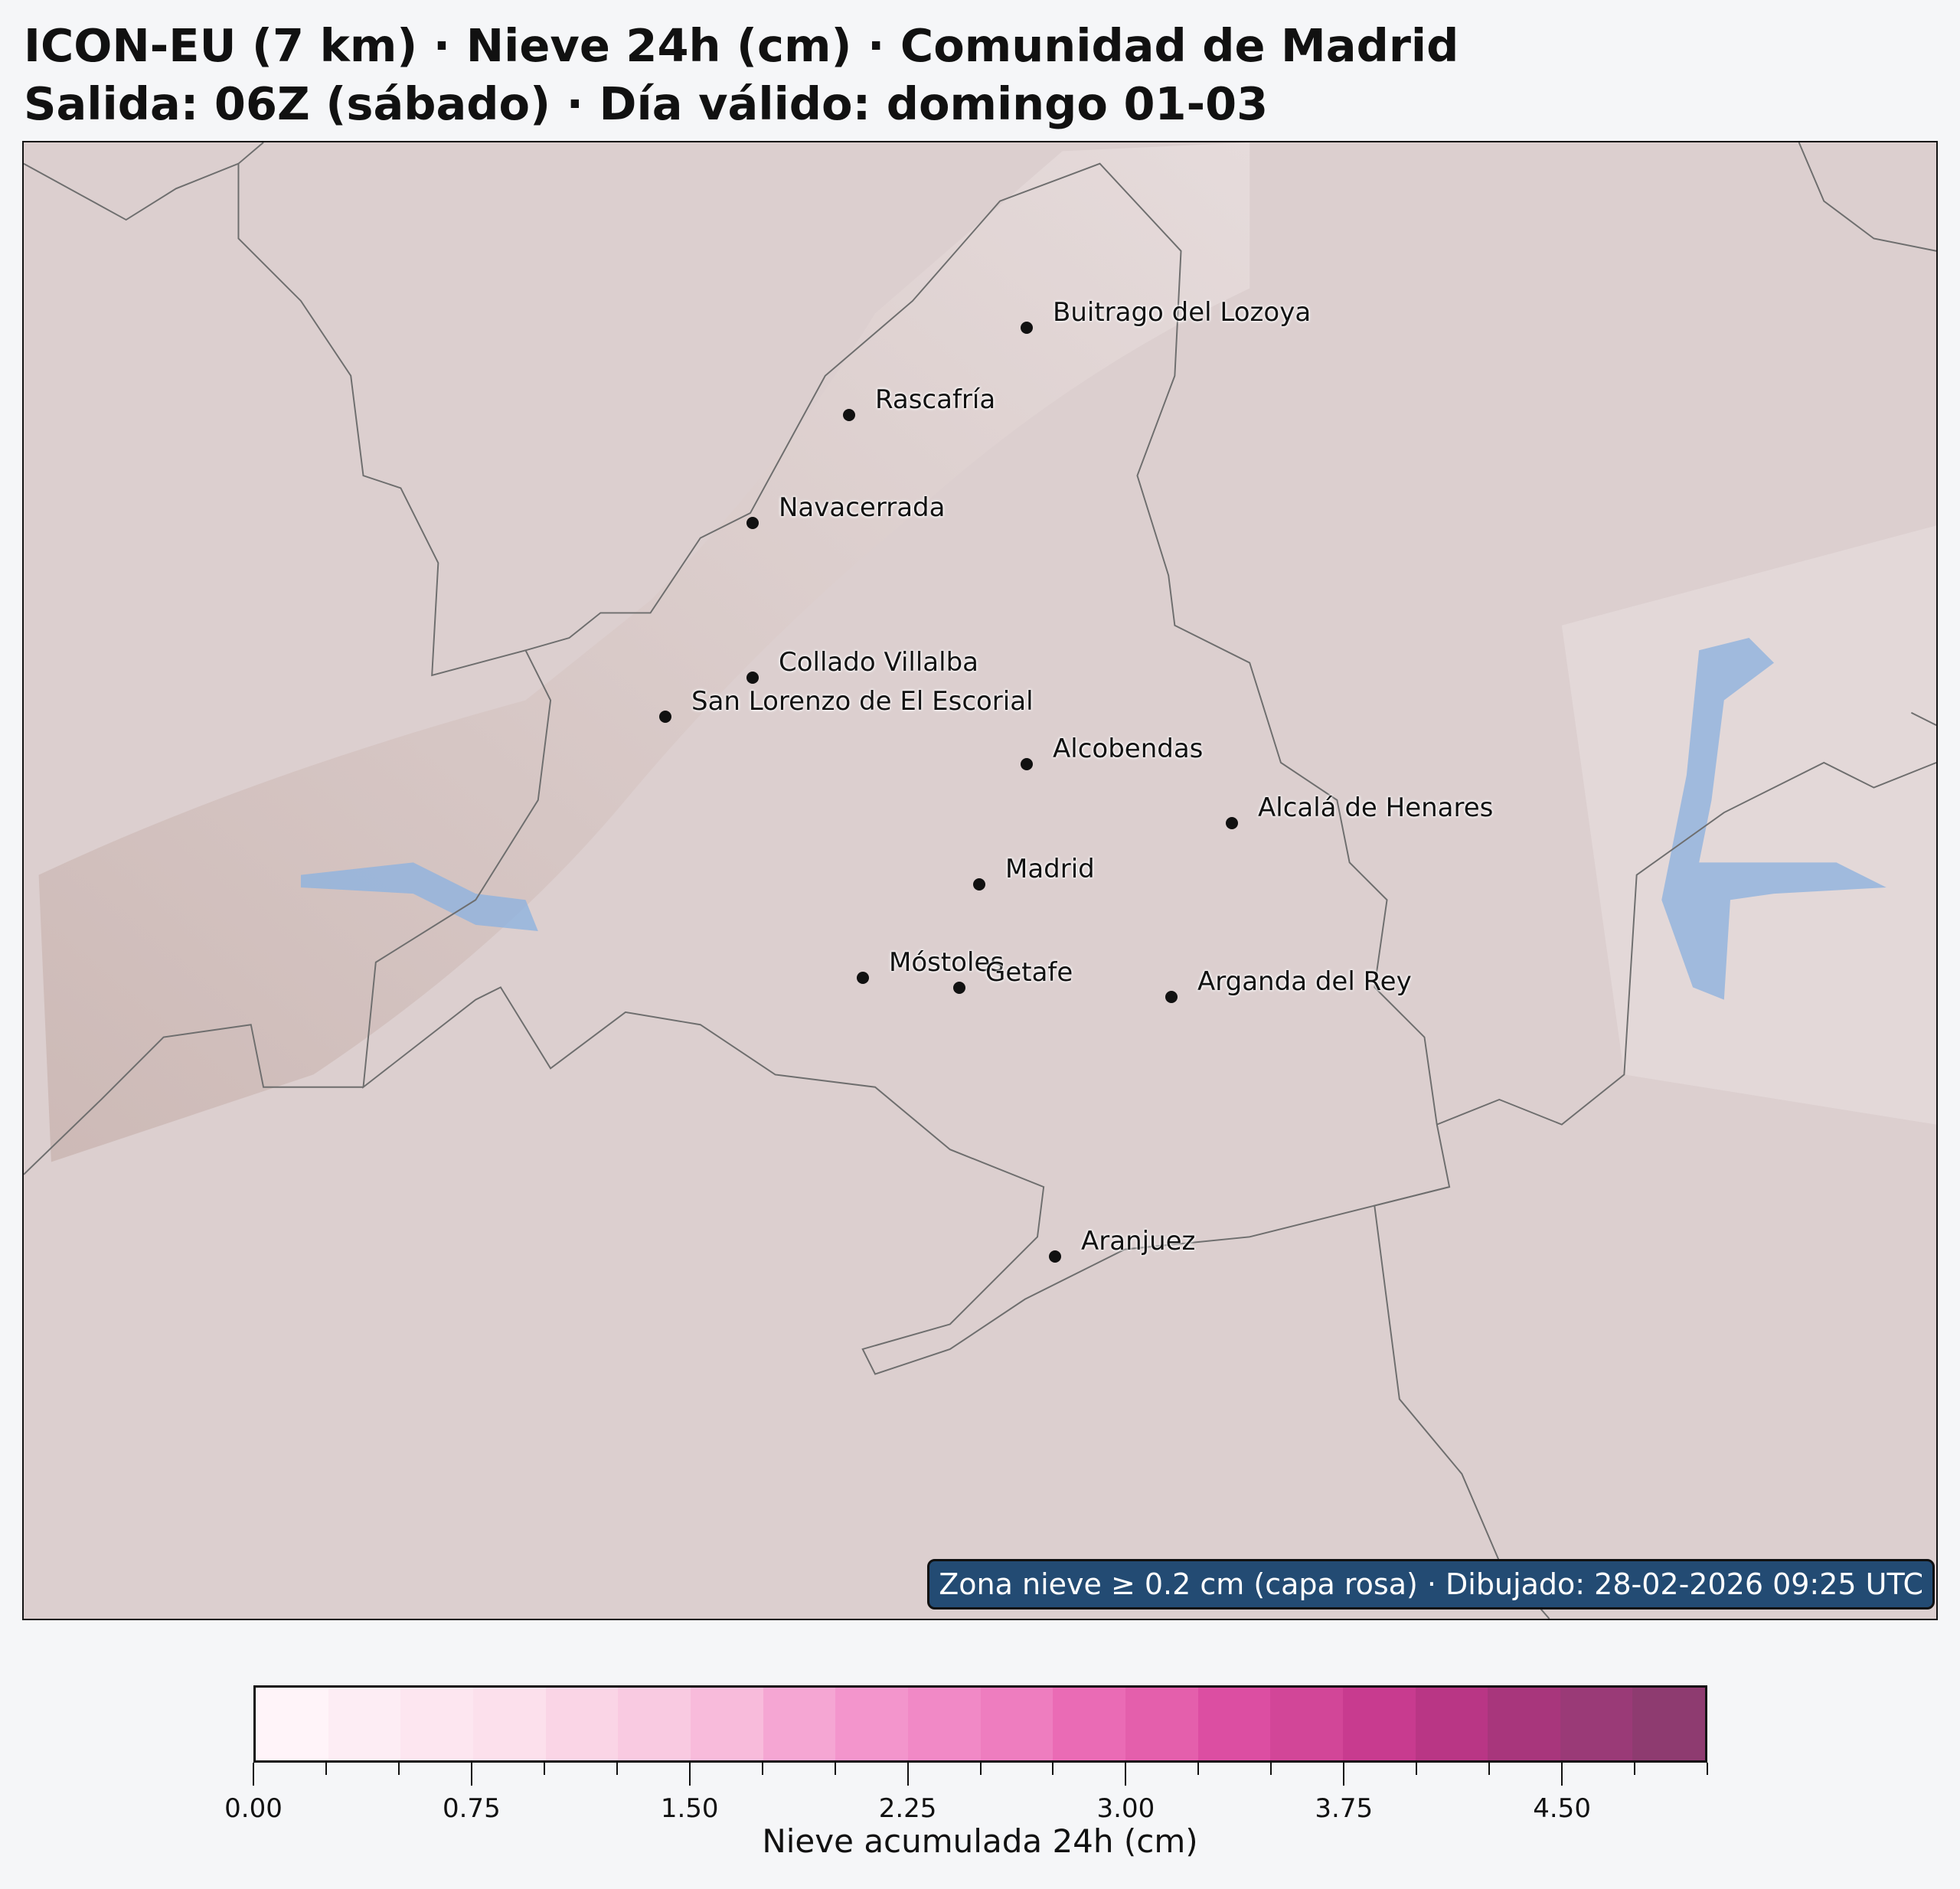  I want to click on city-label: Alcobendas, so click(1128, 749).